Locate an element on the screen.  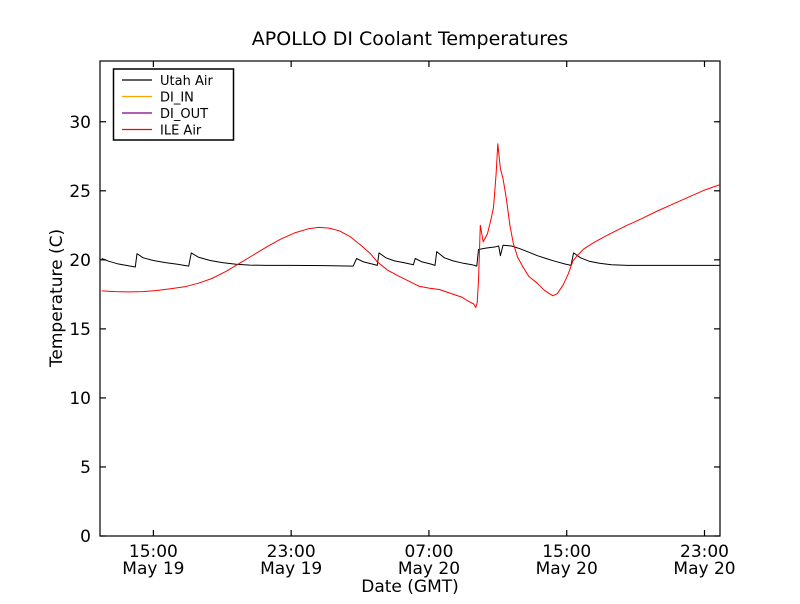
y-tick-label: 0 is located at coordinates (85, 537).